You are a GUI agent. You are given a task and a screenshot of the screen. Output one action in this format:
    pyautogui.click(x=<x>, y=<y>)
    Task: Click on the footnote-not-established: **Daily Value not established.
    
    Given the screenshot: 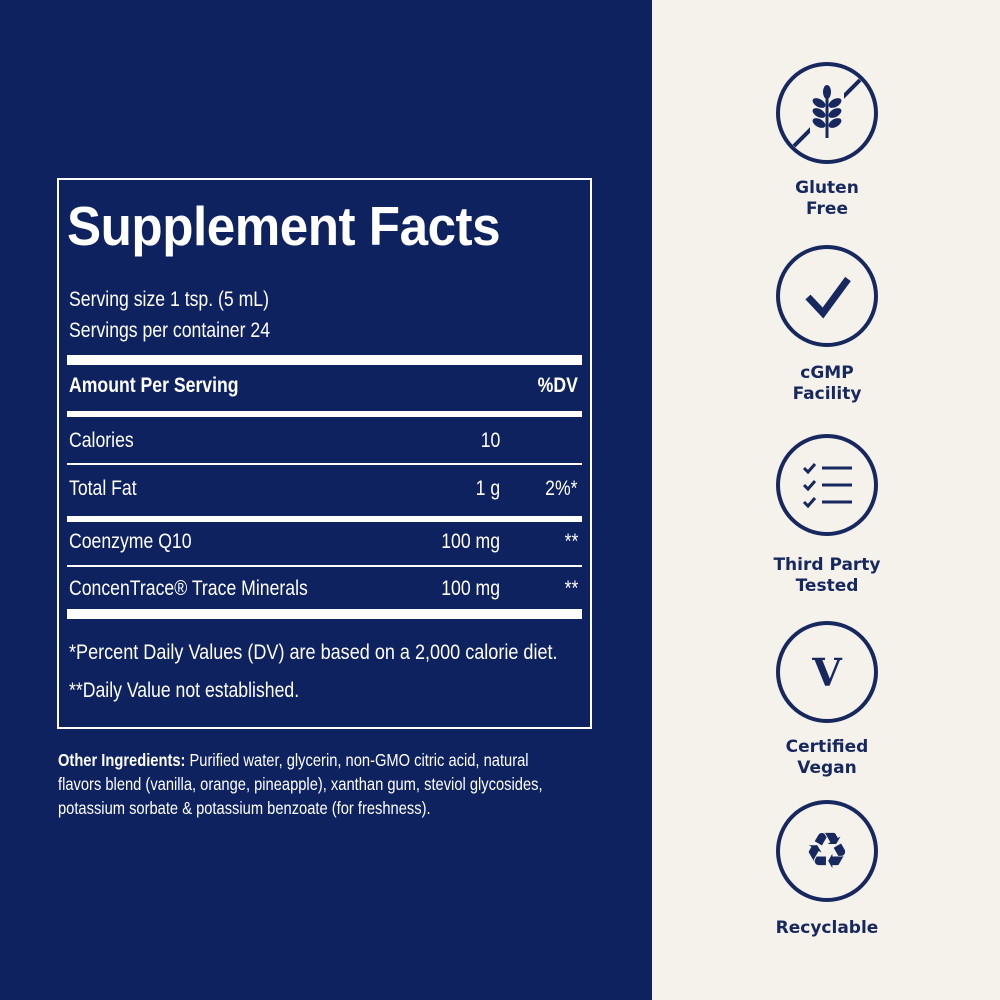 What is the action you would take?
    pyautogui.click(x=184, y=690)
    